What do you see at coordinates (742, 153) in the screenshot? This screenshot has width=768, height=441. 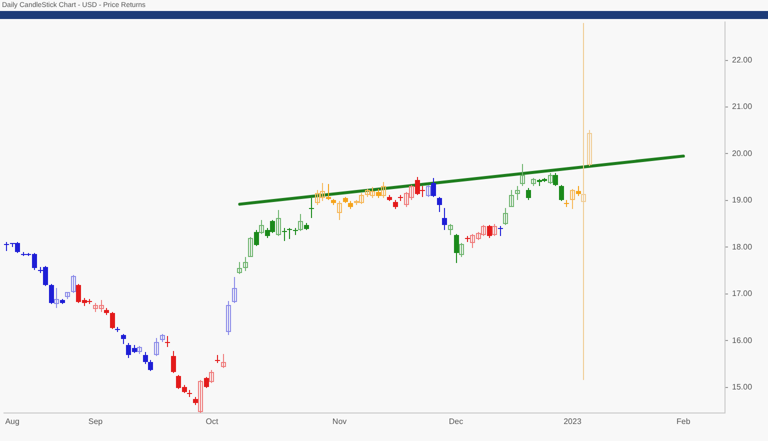 I see `y-tick-label: 20.00` at bounding box center [742, 153].